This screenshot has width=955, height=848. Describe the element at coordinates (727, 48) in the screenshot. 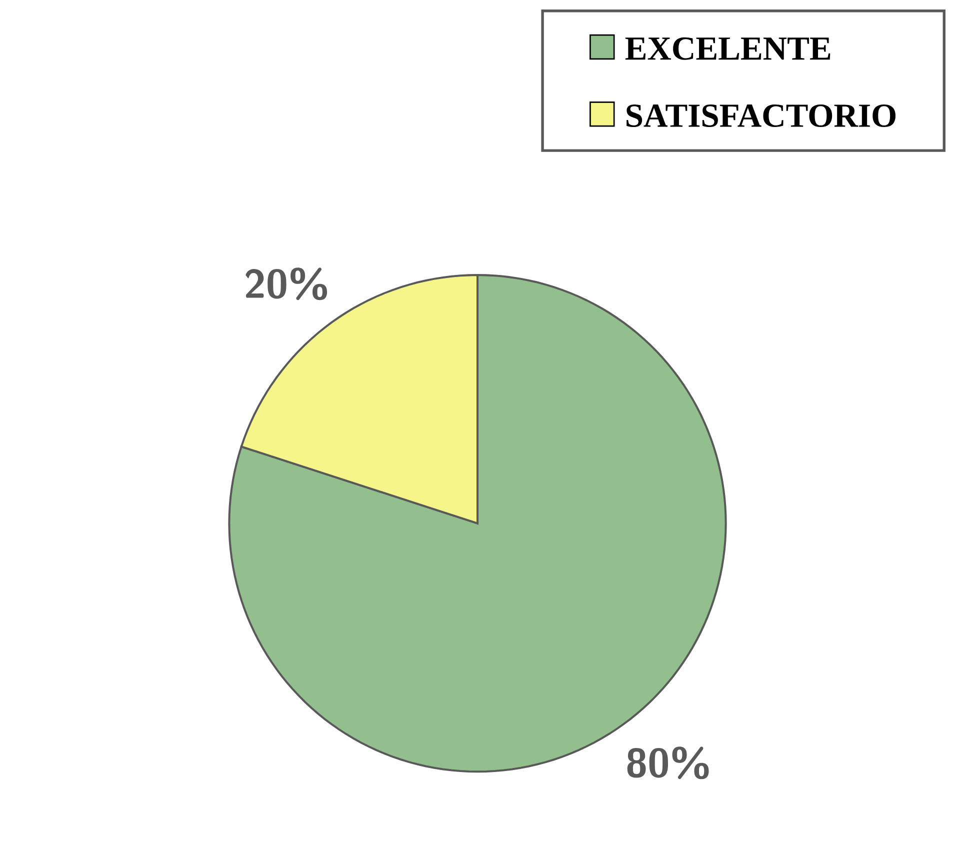

I see `legend-label: EXCELENTE` at that location.